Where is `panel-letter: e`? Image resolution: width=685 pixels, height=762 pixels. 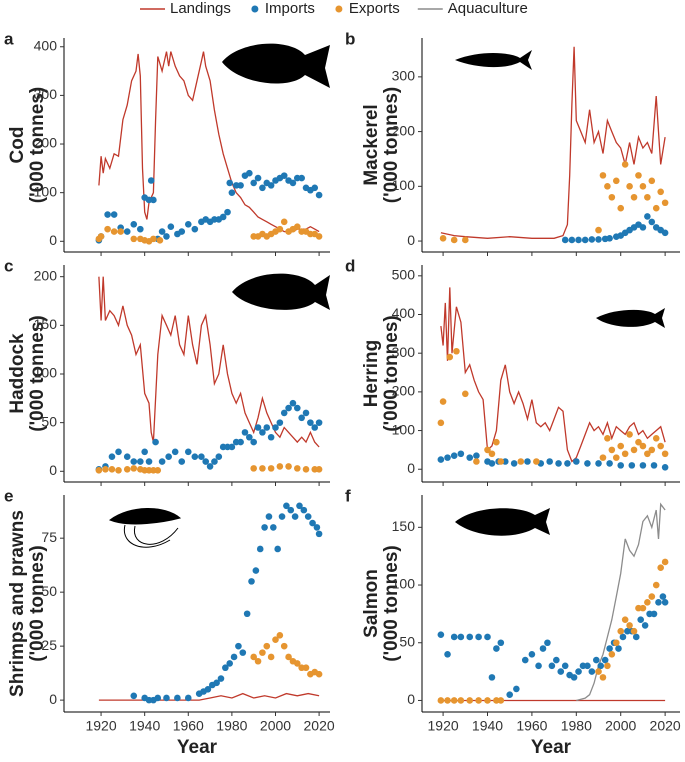 panel-letter: e is located at coordinates (8, 495).